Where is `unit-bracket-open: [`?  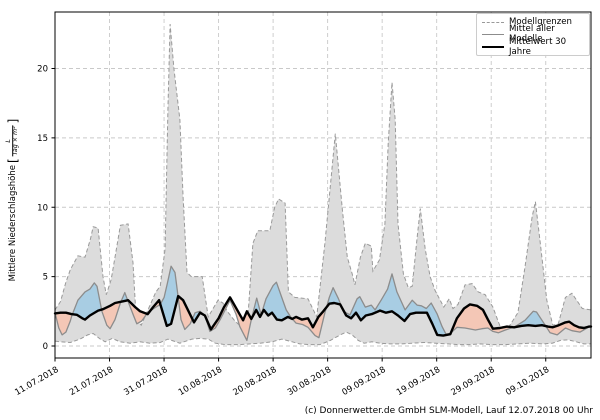
unit-bracket-open: [ is located at coordinates (13, 160).